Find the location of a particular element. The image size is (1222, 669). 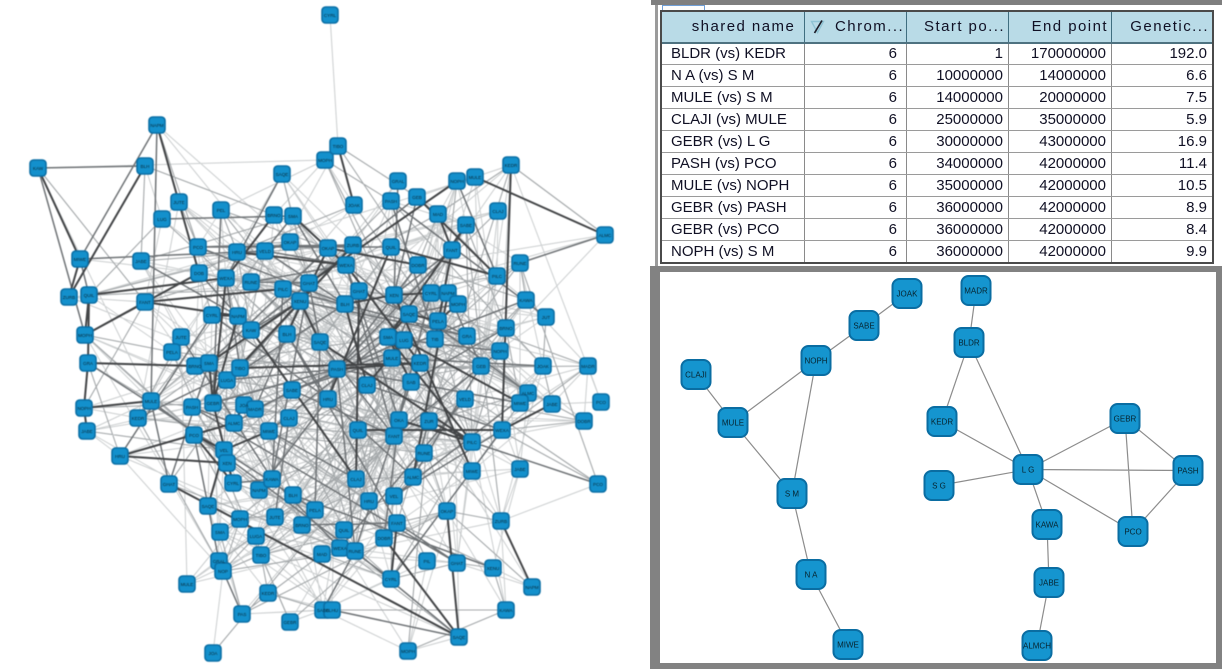

svg-text: RUNE is located at coordinates (250, 282).